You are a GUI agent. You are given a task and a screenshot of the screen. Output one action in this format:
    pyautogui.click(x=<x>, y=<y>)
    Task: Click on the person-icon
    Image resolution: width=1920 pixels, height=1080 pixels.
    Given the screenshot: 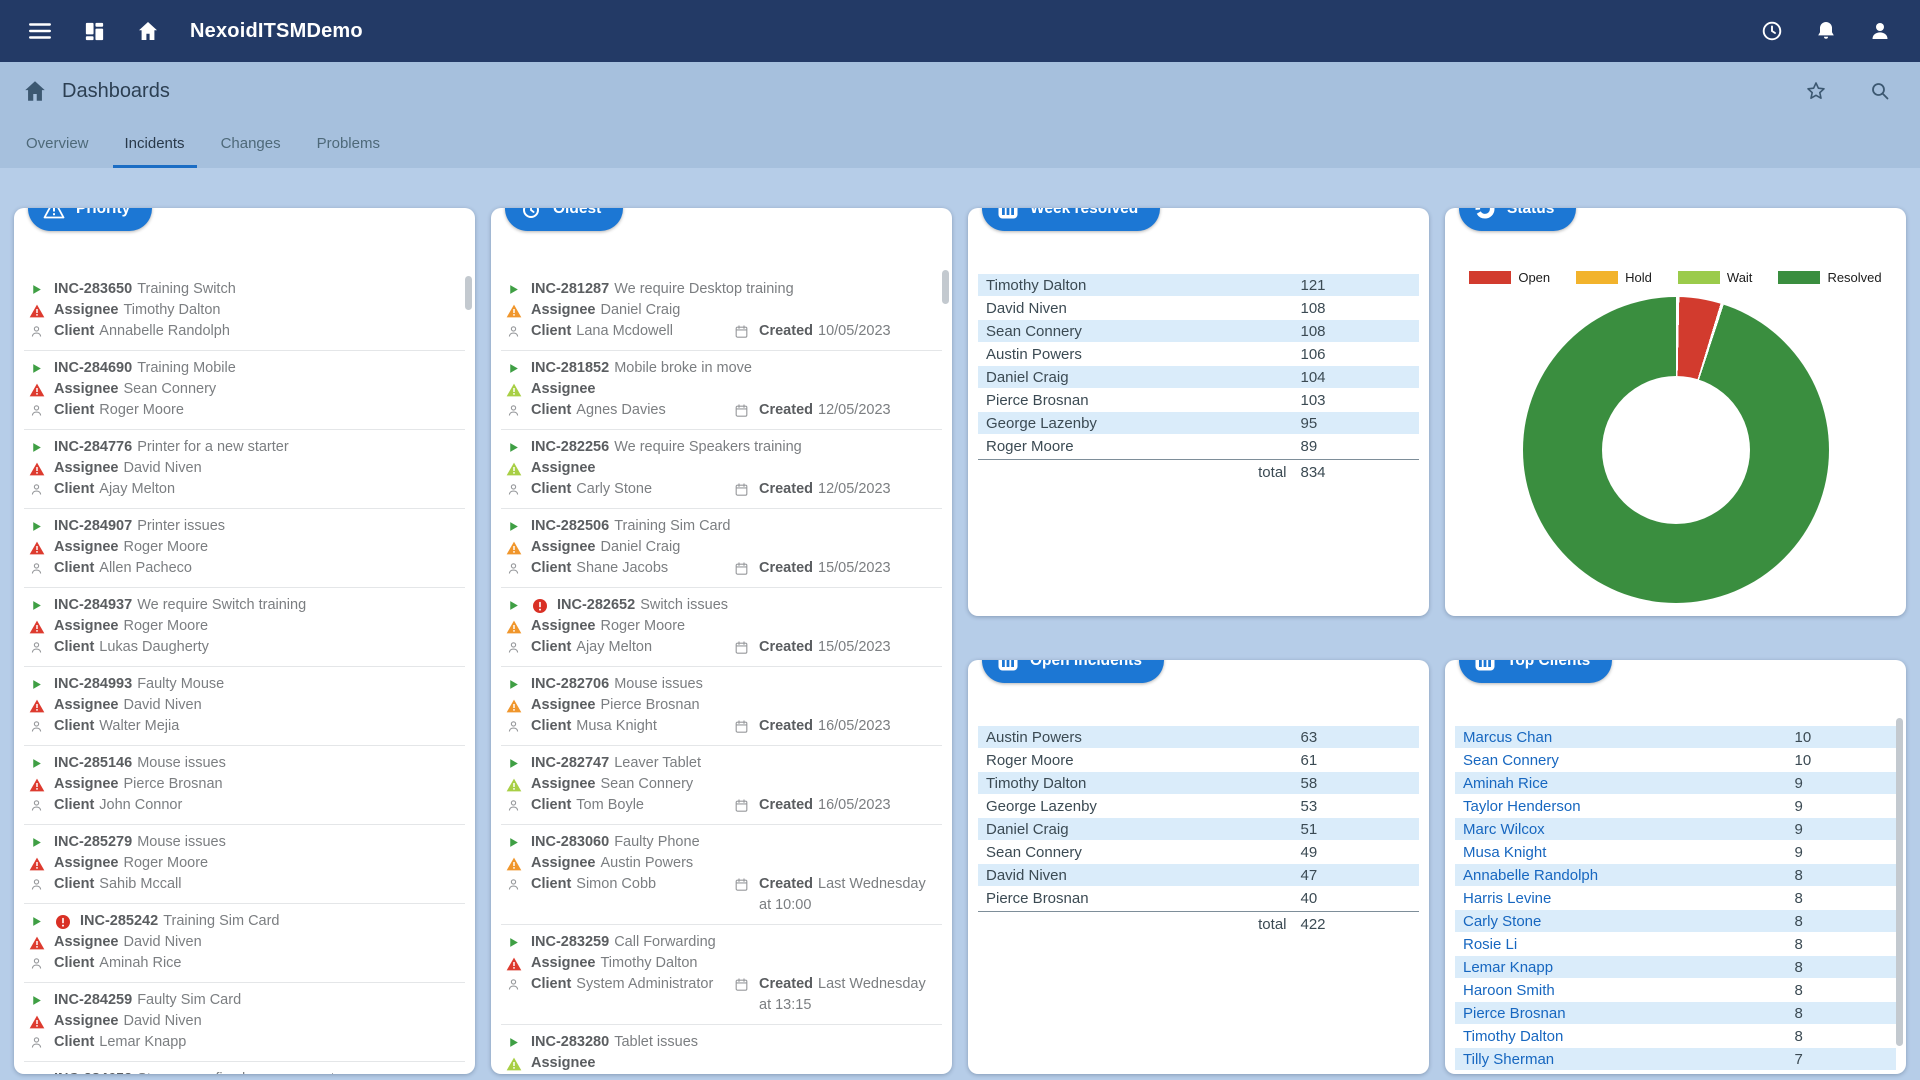 What is the action you would take?
    pyautogui.click(x=513, y=984)
    